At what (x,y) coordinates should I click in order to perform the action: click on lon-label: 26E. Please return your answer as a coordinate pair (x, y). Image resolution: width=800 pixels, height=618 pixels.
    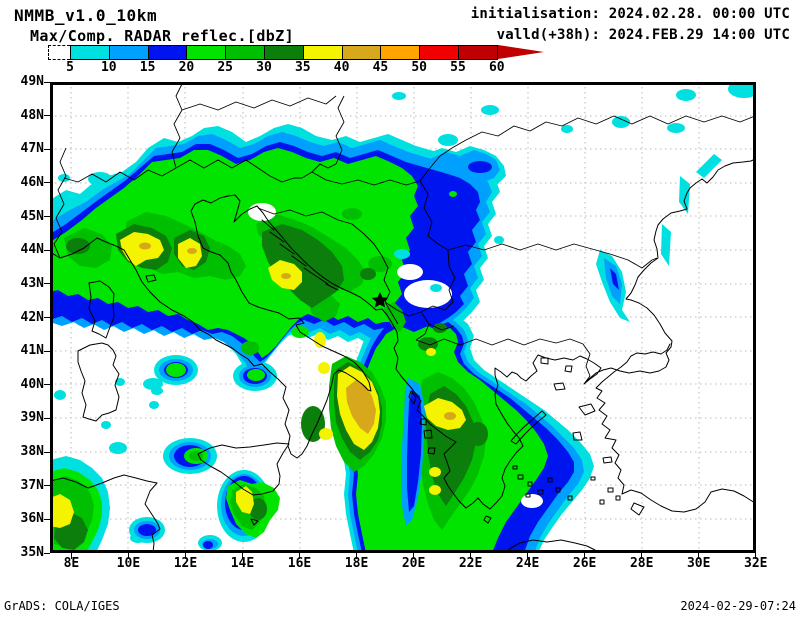
    Looking at the image, I should click on (584, 563).